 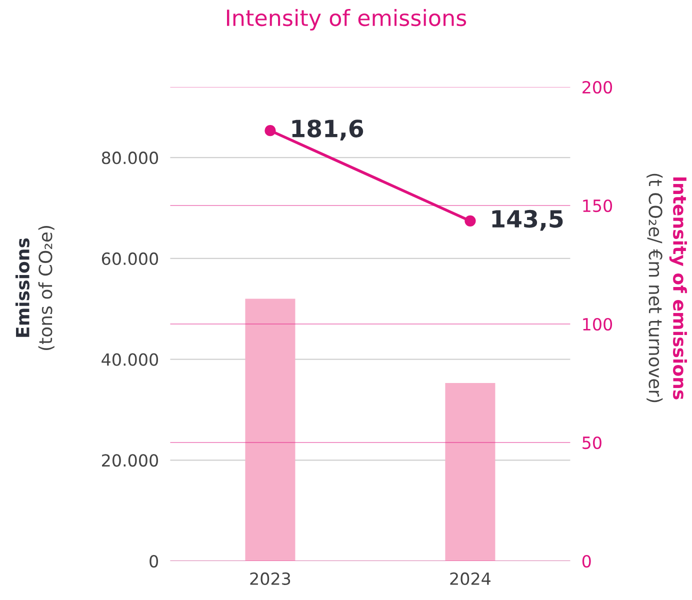 What do you see at coordinates (328, 130) in the screenshot?
I see `data-label: 181,6` at bounding box center [328, 130].